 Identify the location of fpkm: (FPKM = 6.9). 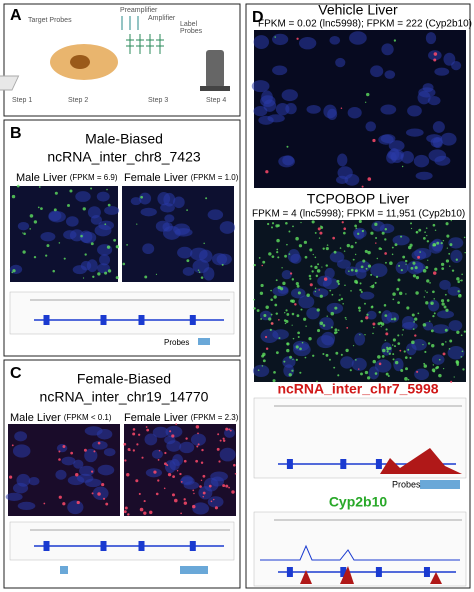
(94, 177).